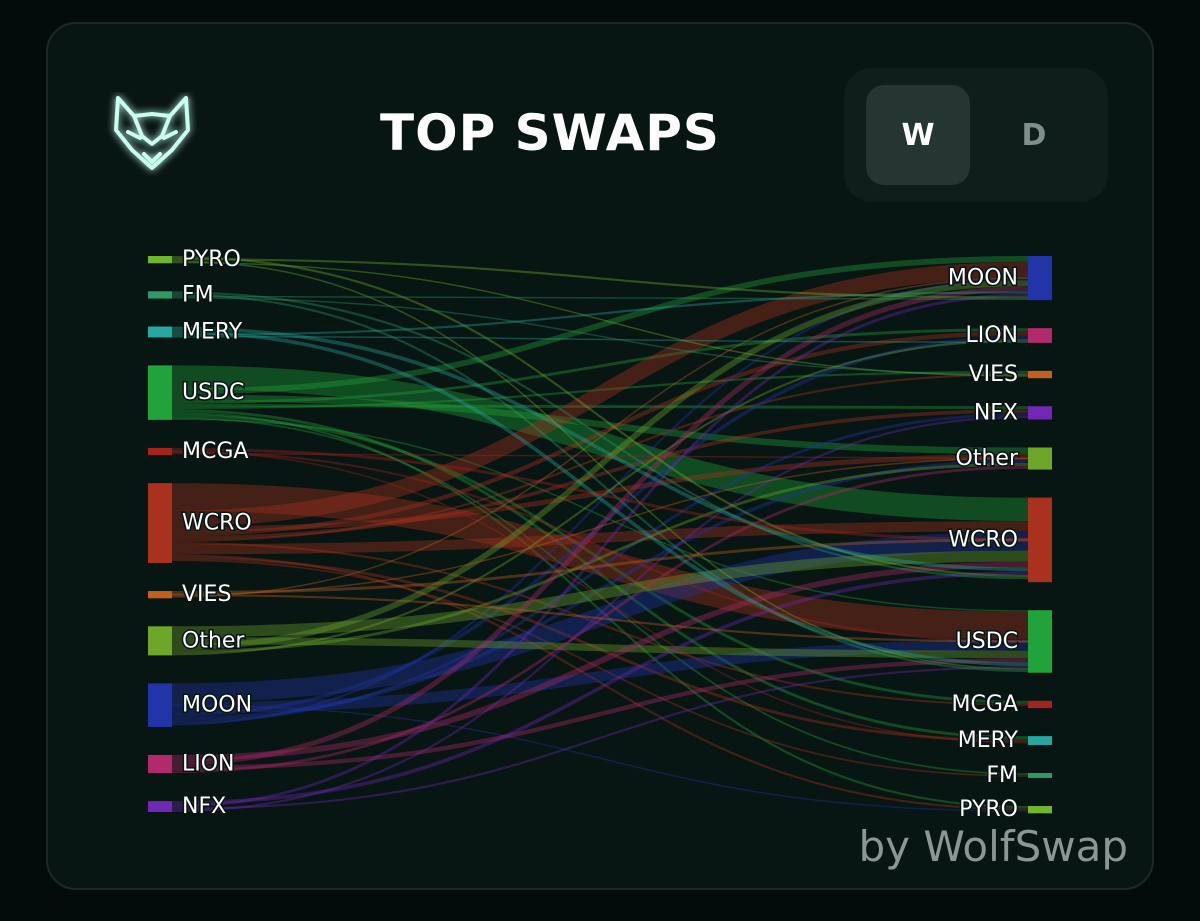  What do you see at coordinates (1040, 374) in the screenshot?
I see `right-node-vies` at bounding box center [1040, 374].